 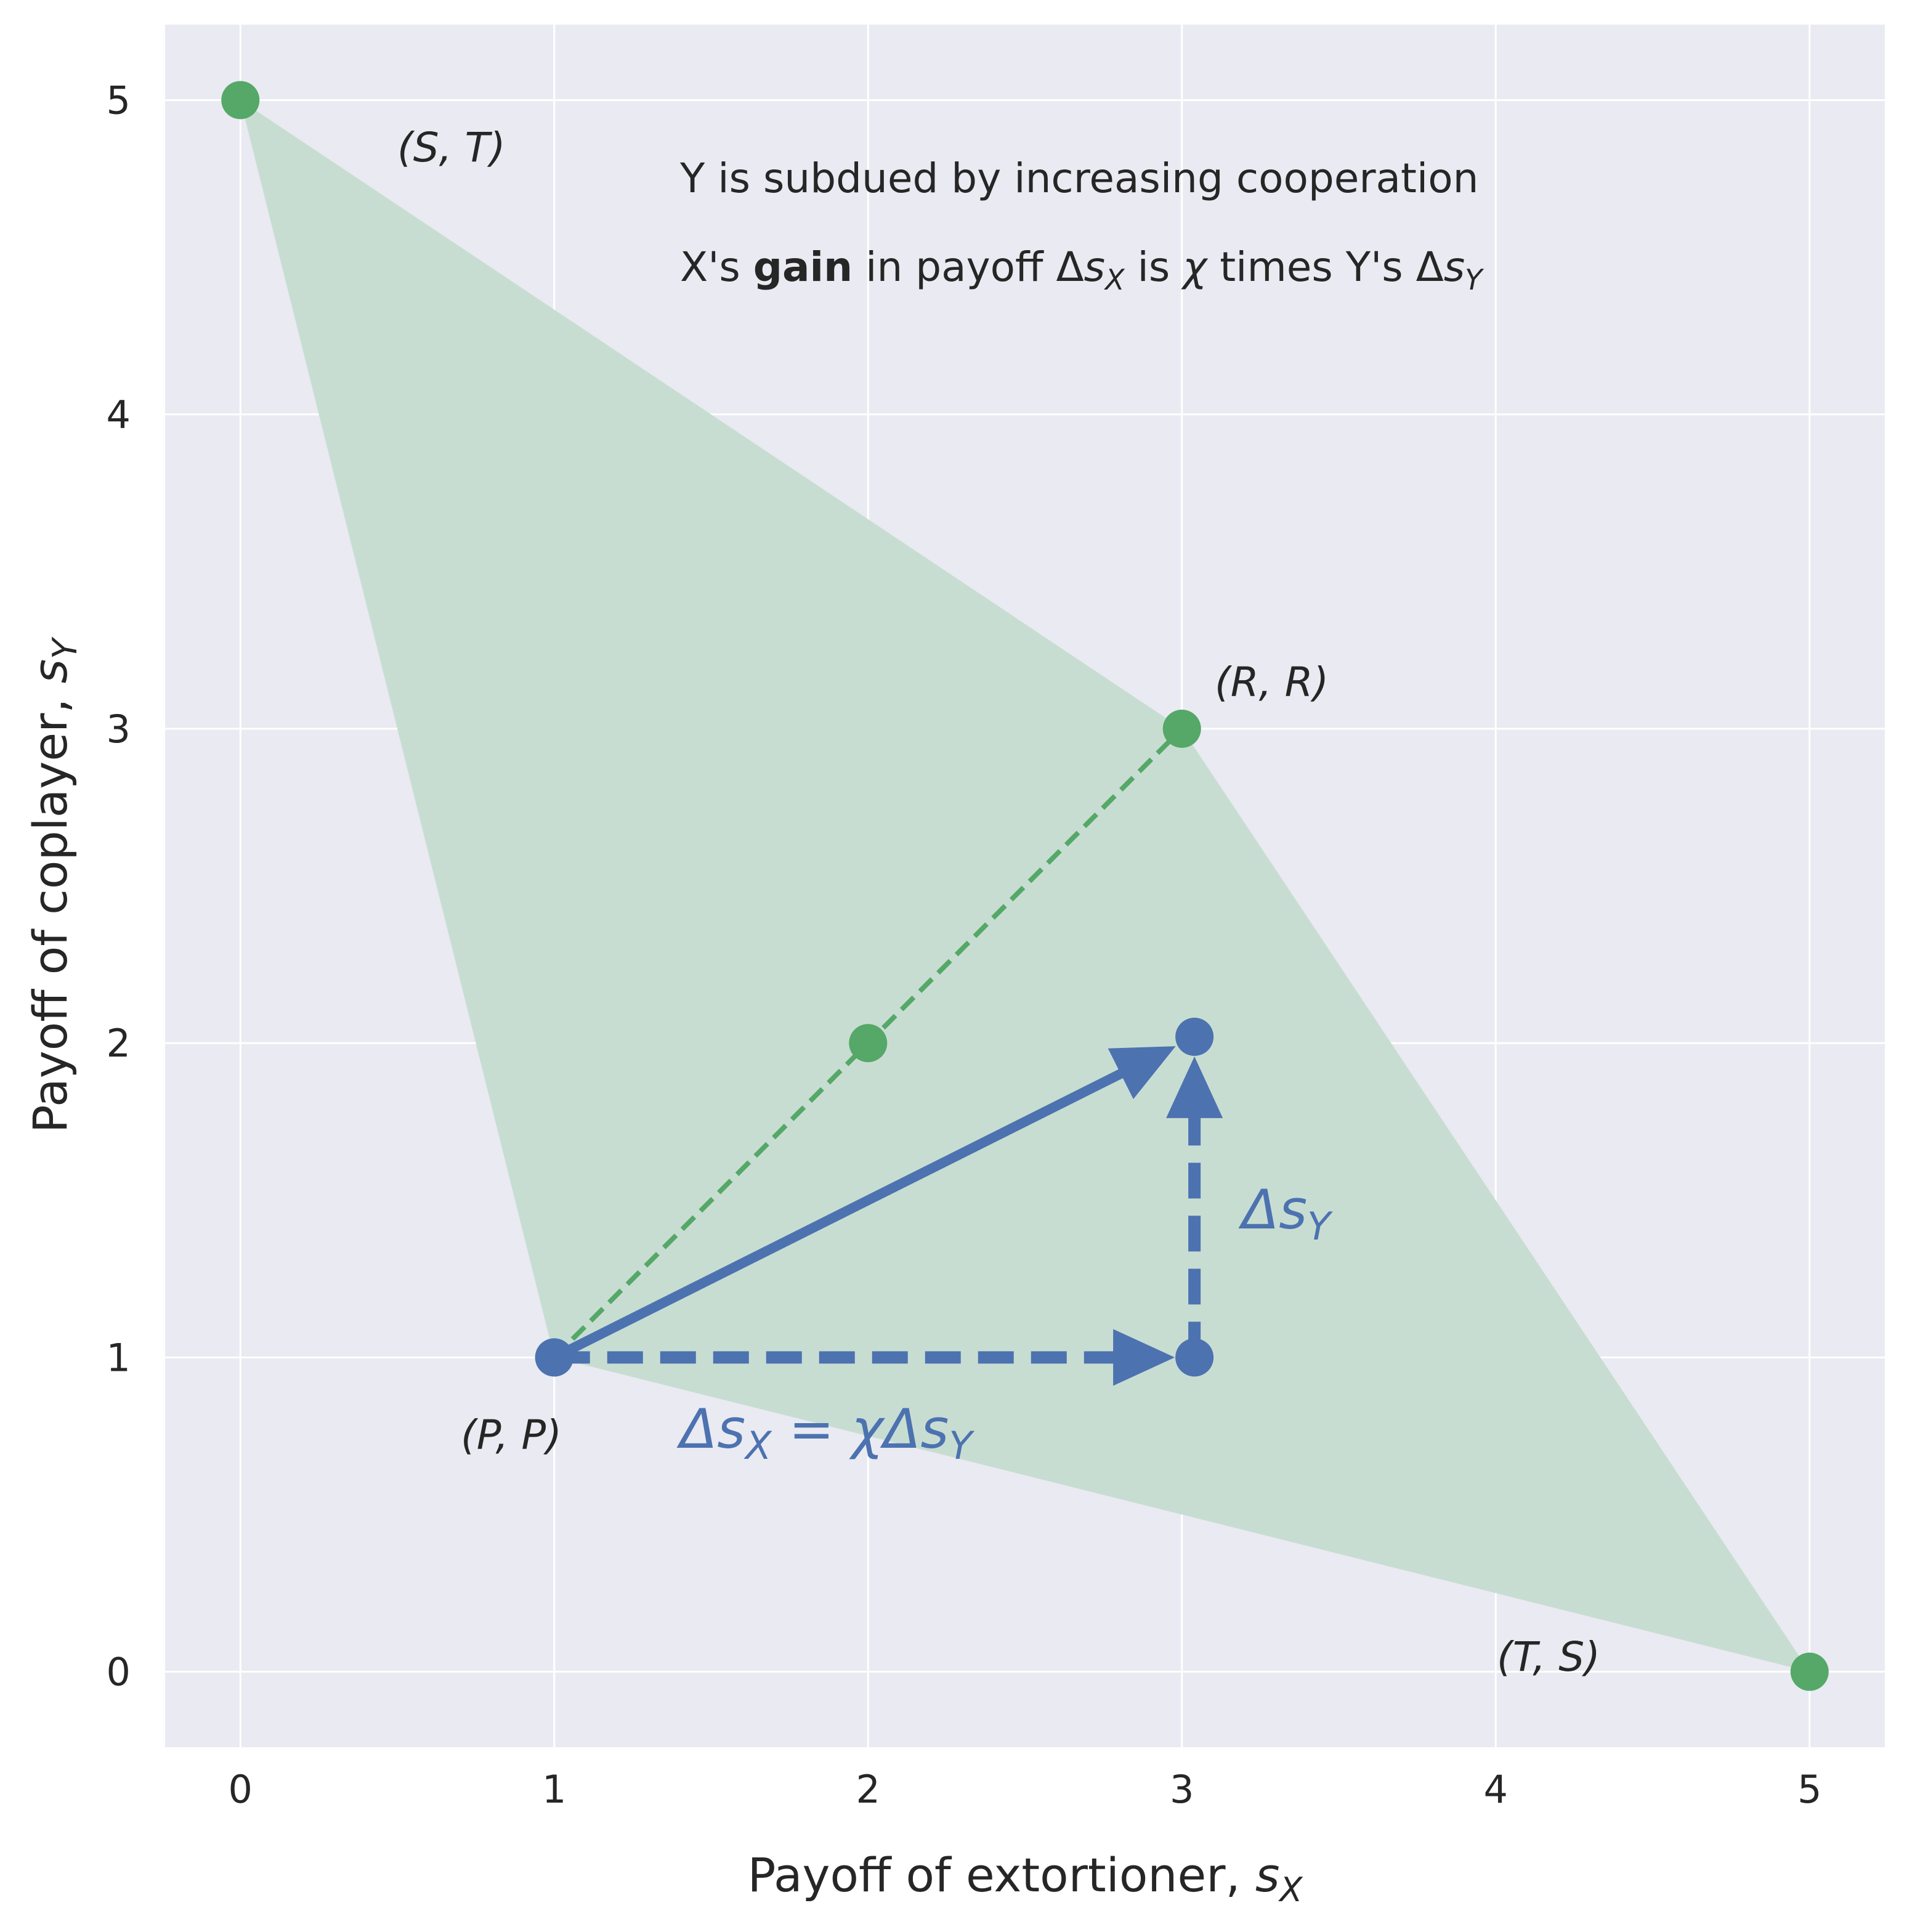 What do you see at coordinates (1142, 1073) in the screenshot?
I see `payoff-change-arrowhead` at bounding box center [1142, 1073].